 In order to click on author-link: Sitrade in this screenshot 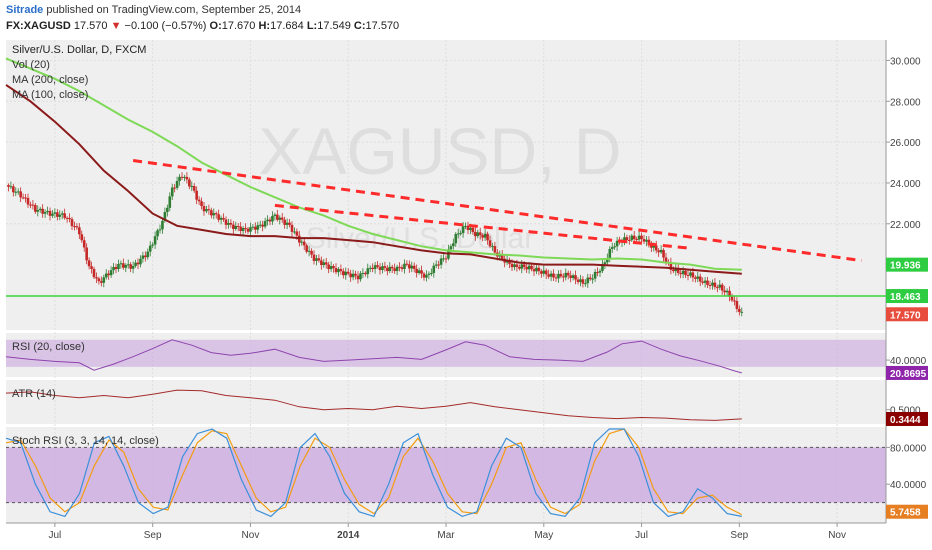, I will do `click(25, 10)`.